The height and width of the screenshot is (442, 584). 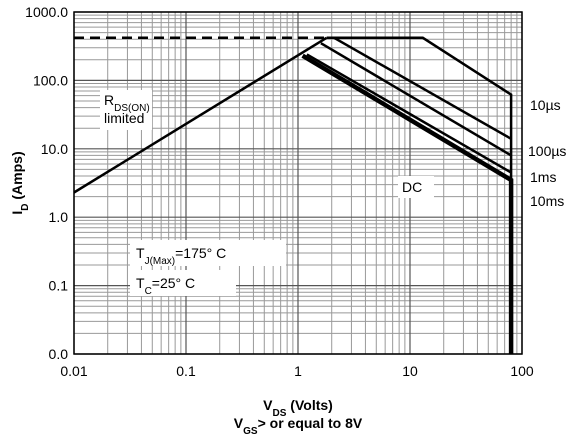 I want to click on text-part: =175° C, so click(x=200, y=253).